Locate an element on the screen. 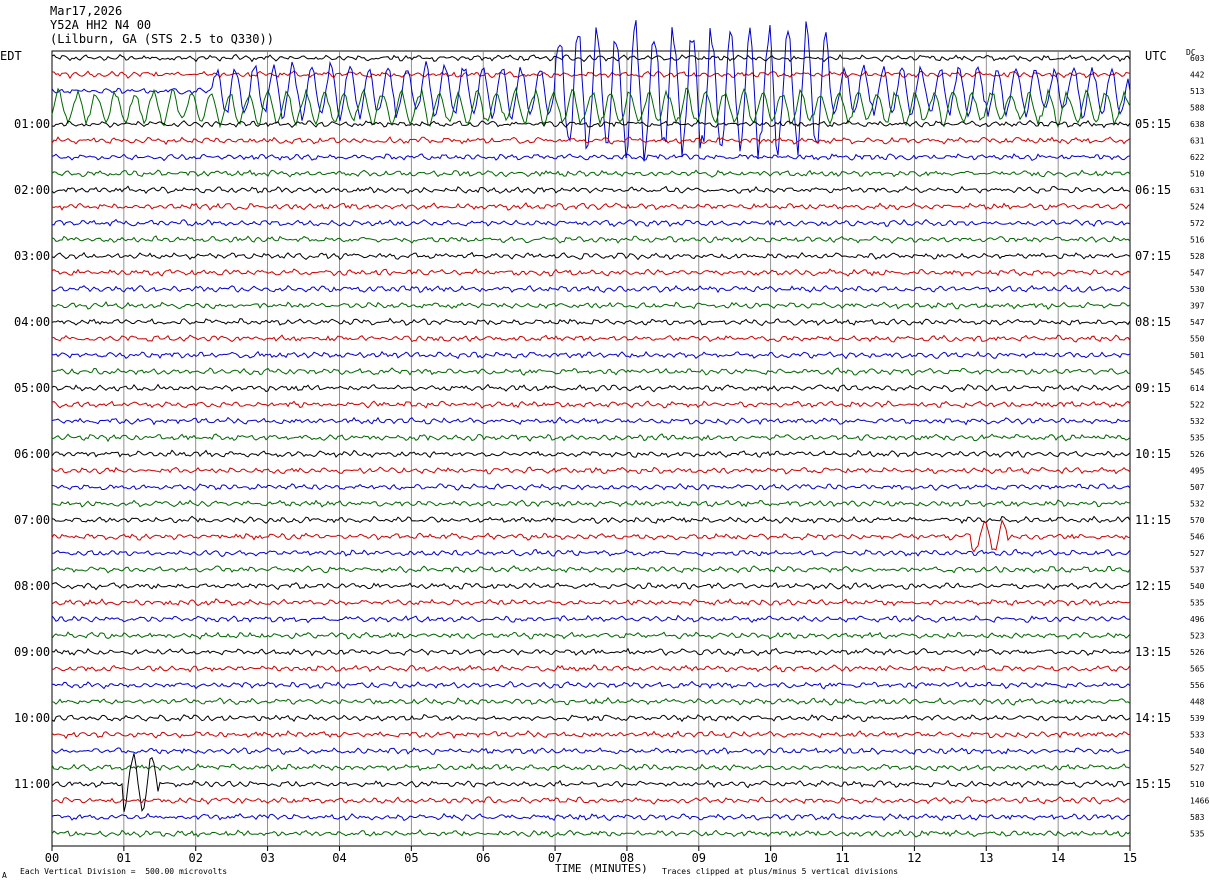 The height and width of the screenshot is (886, 1210). left-hour-label: 08:00 is located at coordinates (32, 586).